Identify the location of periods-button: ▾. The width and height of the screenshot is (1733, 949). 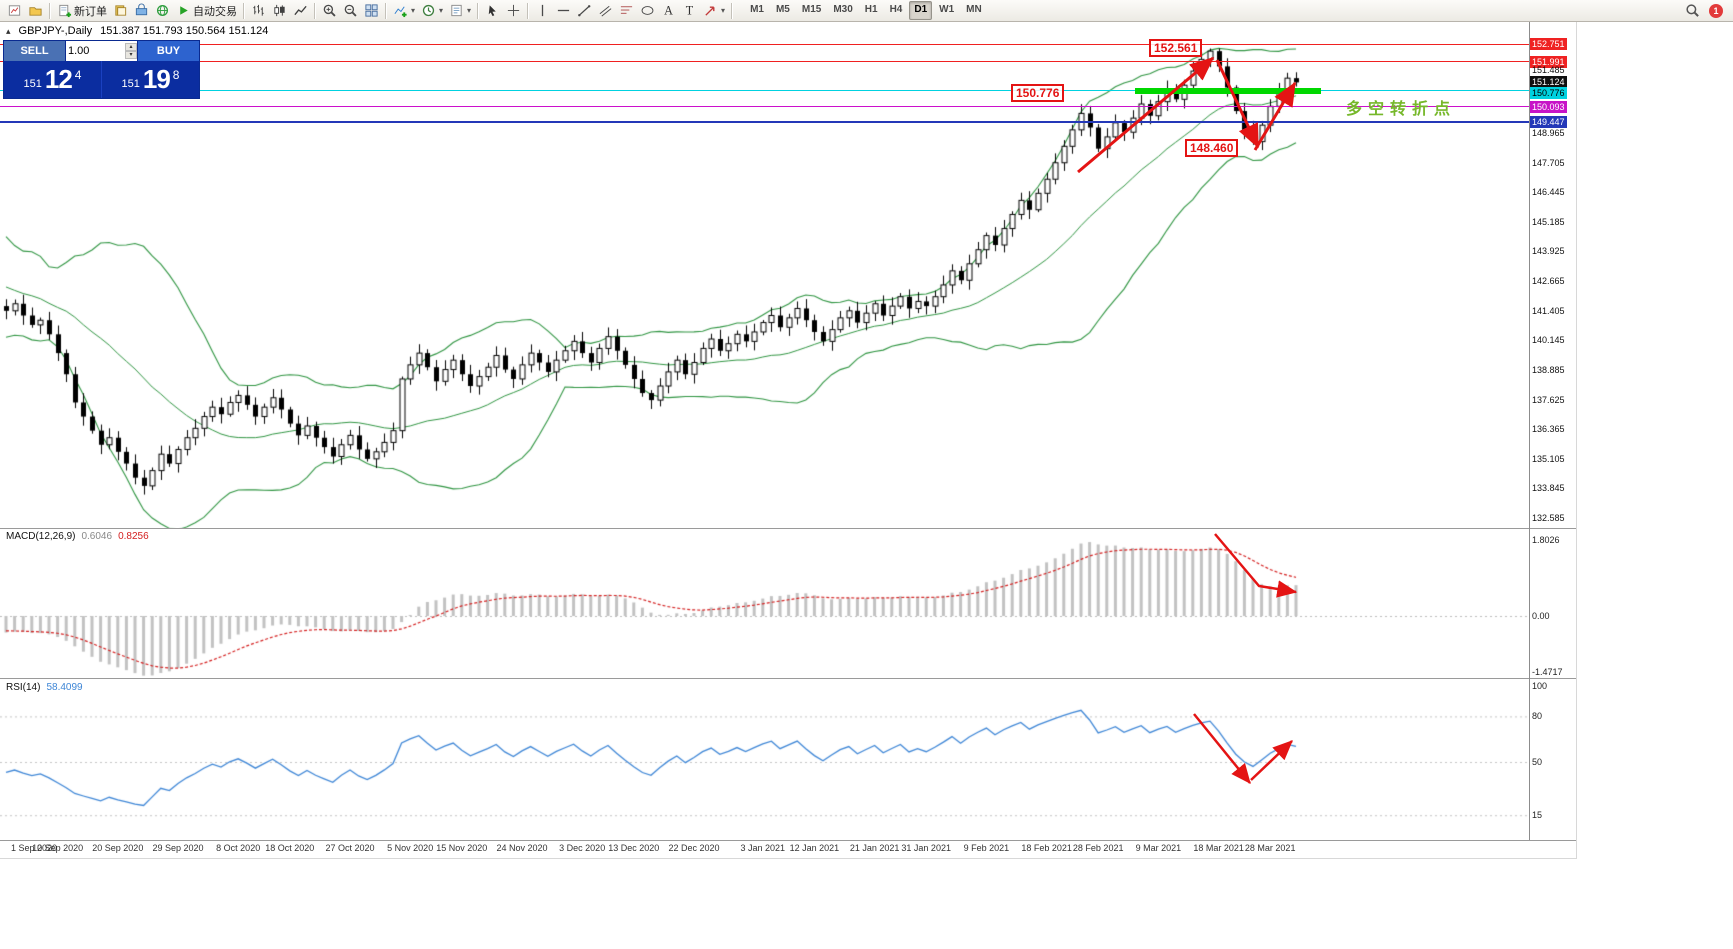
(432, 10).